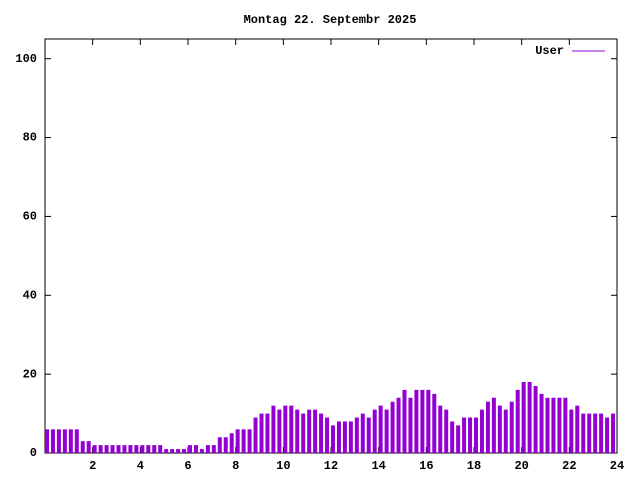  Describe the element at coordinates (549, 51) in the screenshot. I see `legend-label: User` at that location.